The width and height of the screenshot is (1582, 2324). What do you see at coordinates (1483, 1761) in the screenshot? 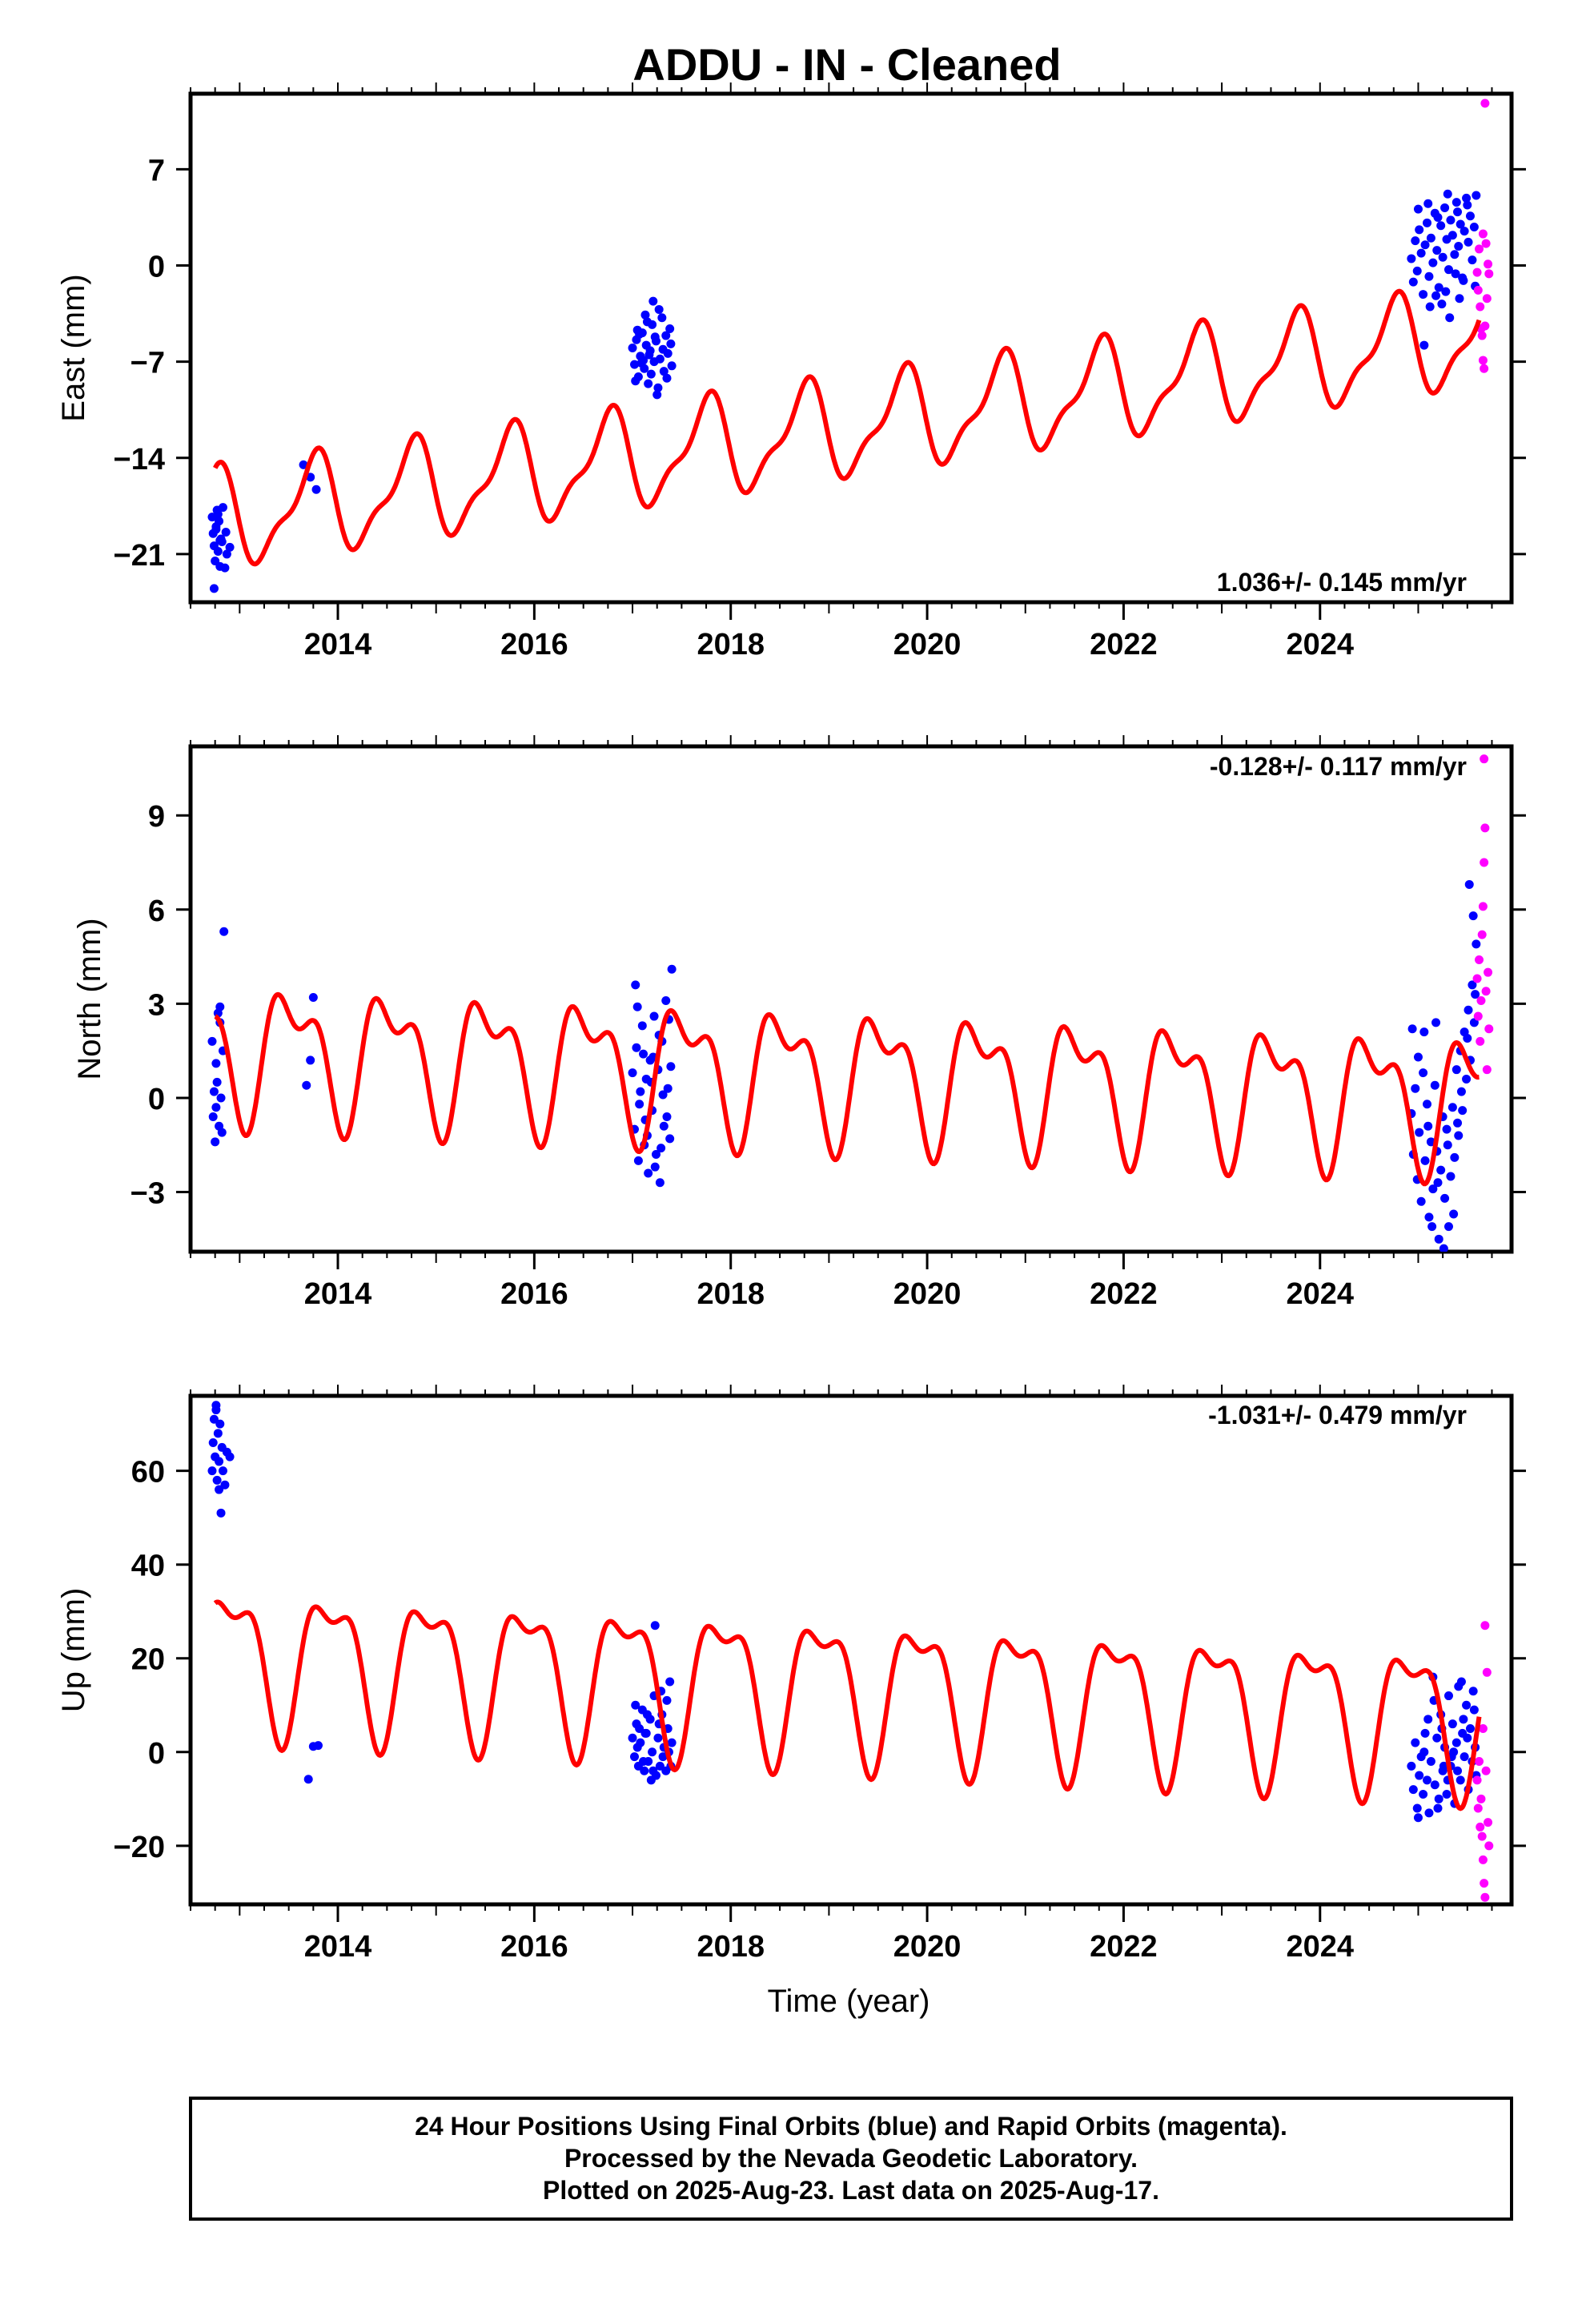
I see `series-rapid` at bounding box center [1483, 1761].